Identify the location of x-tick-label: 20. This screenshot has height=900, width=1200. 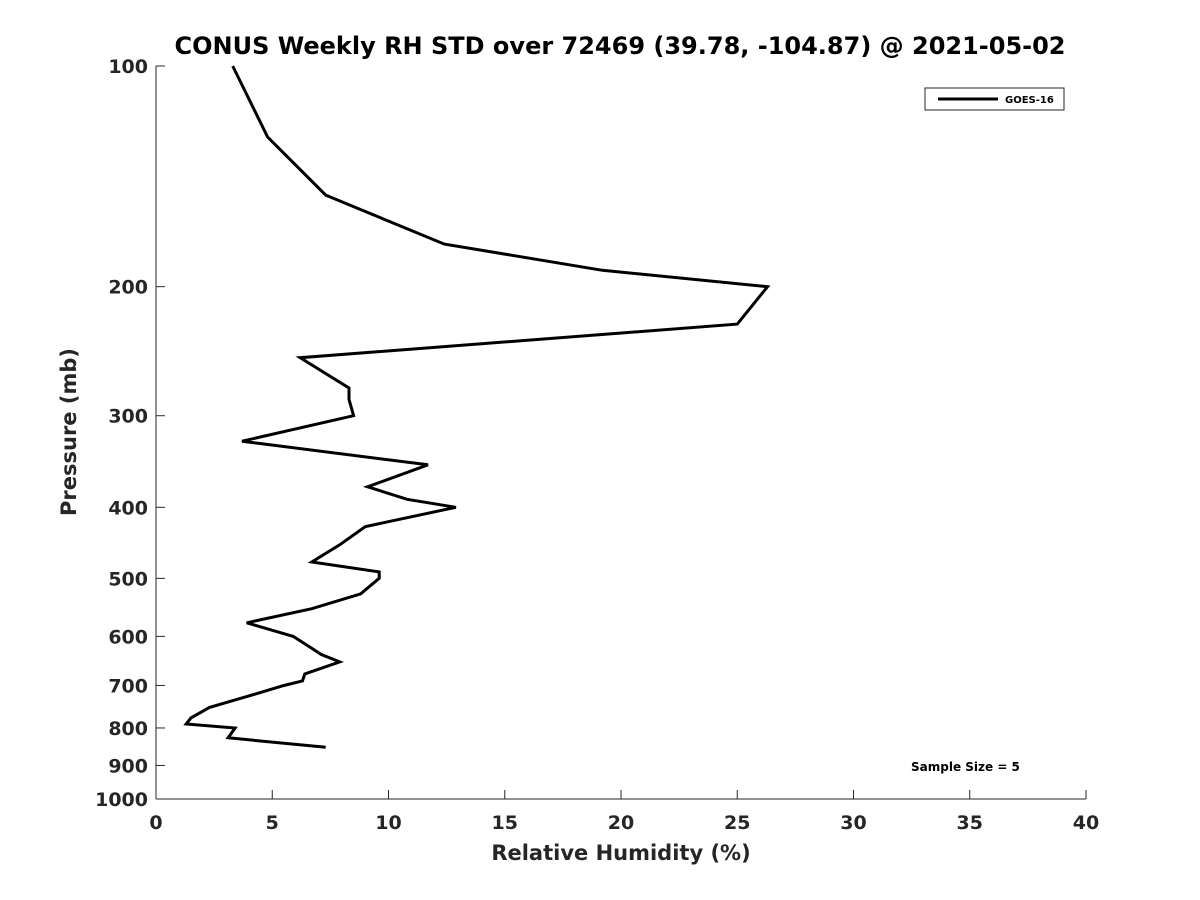
(621, 823).